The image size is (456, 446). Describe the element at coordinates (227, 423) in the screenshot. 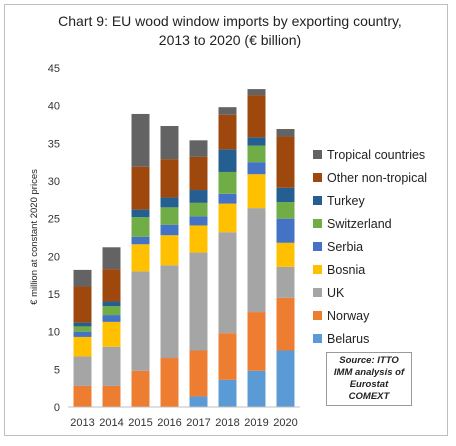

I see `x-tick-label: 2018` at that location.